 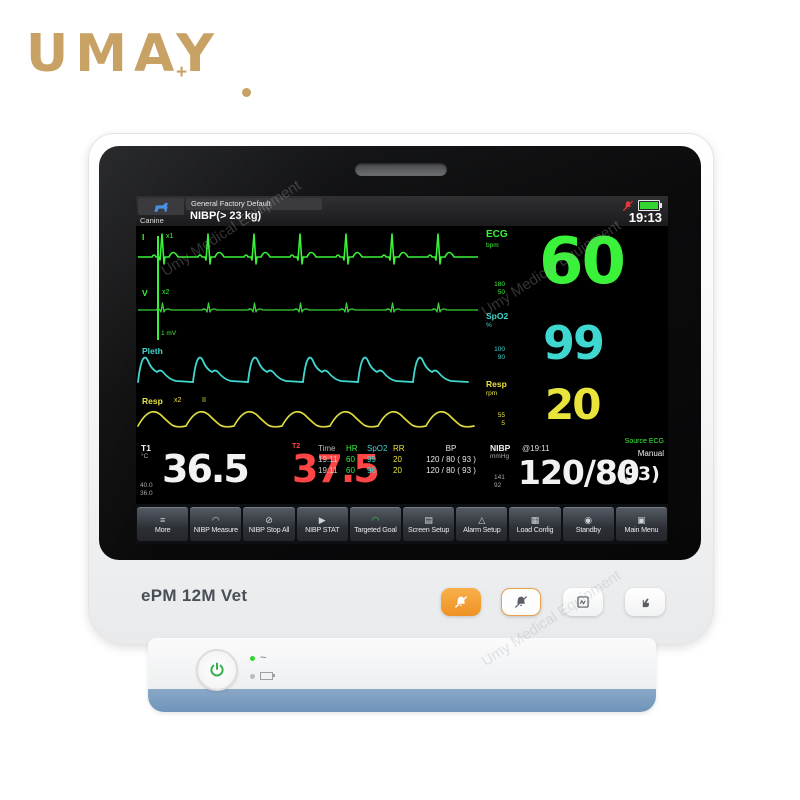 What do you see at coordinates (254, 204) in the screenshot?
I see `profile-selector: General Factory Default` at bounding box center [254, 204].